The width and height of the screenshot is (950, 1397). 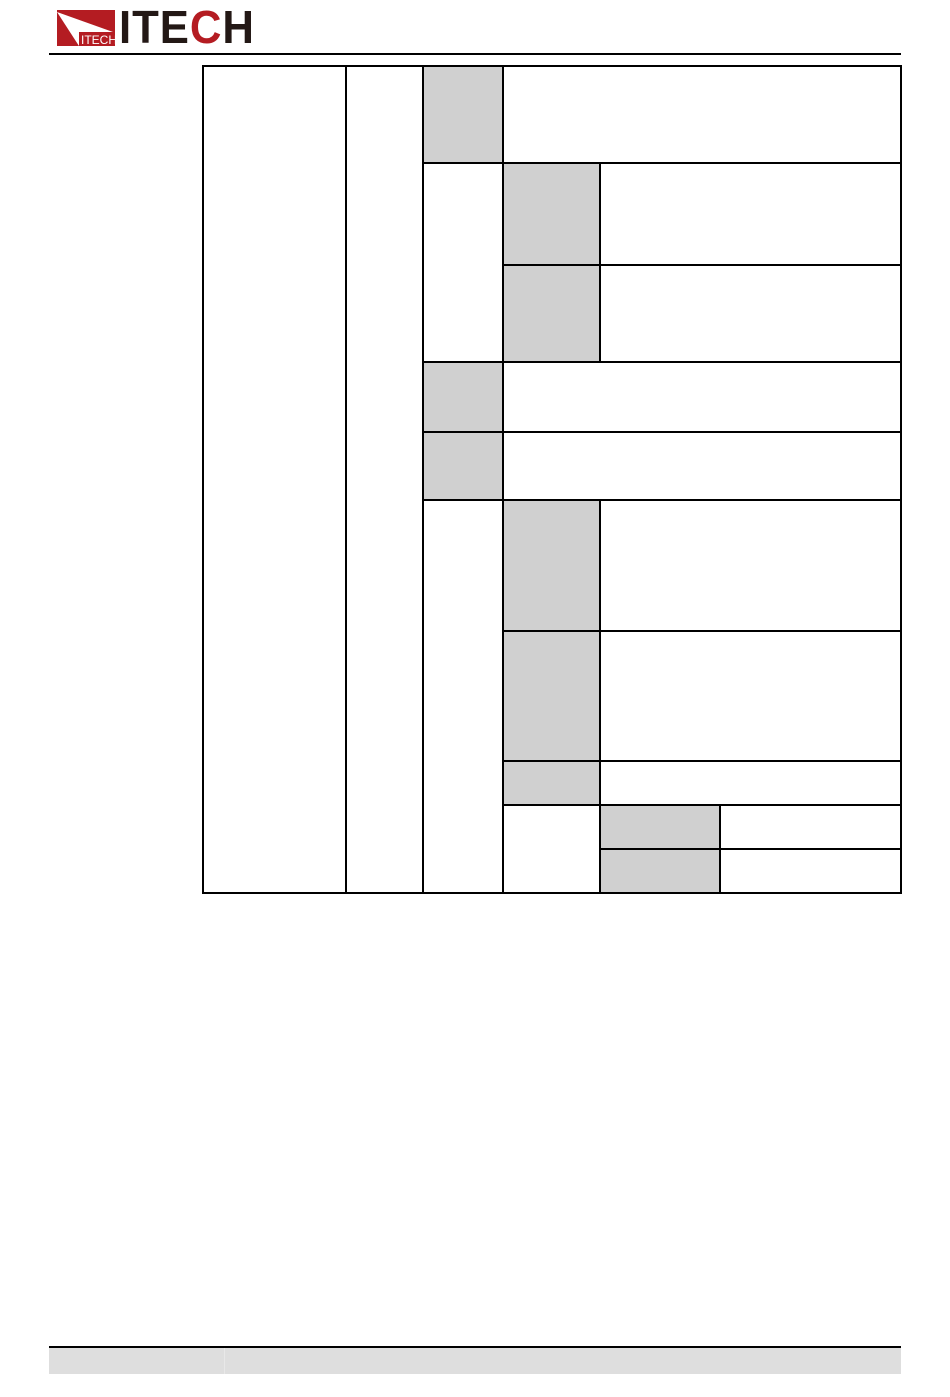 What do you see at coordinates (475, 54) in the screenshot?
I see `header-rule` at bounding box center [475, 54].